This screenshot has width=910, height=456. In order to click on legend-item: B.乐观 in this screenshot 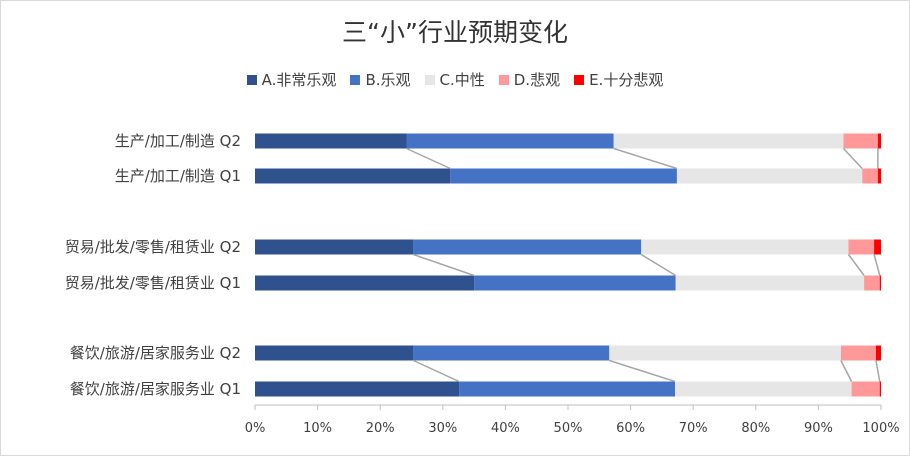, I will do `click(380, 79)`.